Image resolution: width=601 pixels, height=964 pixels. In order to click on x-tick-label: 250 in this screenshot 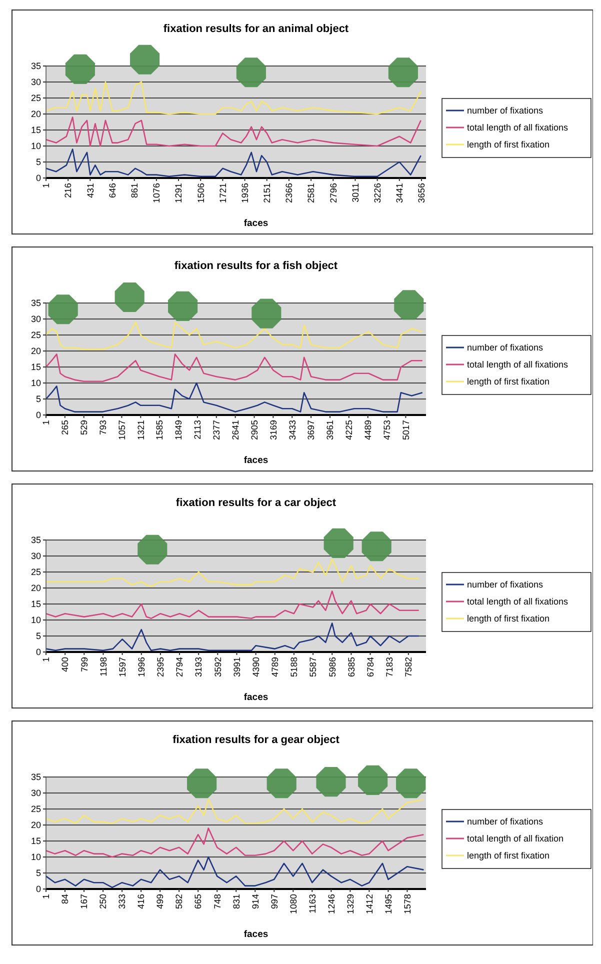, I will do `click(103, 902)`.